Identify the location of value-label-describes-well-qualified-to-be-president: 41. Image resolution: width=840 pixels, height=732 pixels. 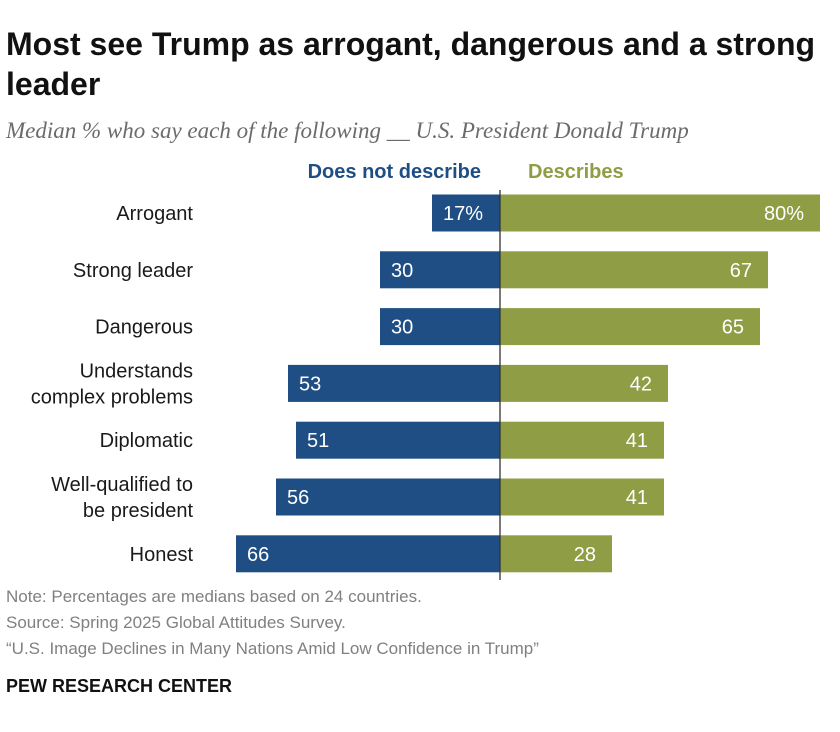
(637, 498).